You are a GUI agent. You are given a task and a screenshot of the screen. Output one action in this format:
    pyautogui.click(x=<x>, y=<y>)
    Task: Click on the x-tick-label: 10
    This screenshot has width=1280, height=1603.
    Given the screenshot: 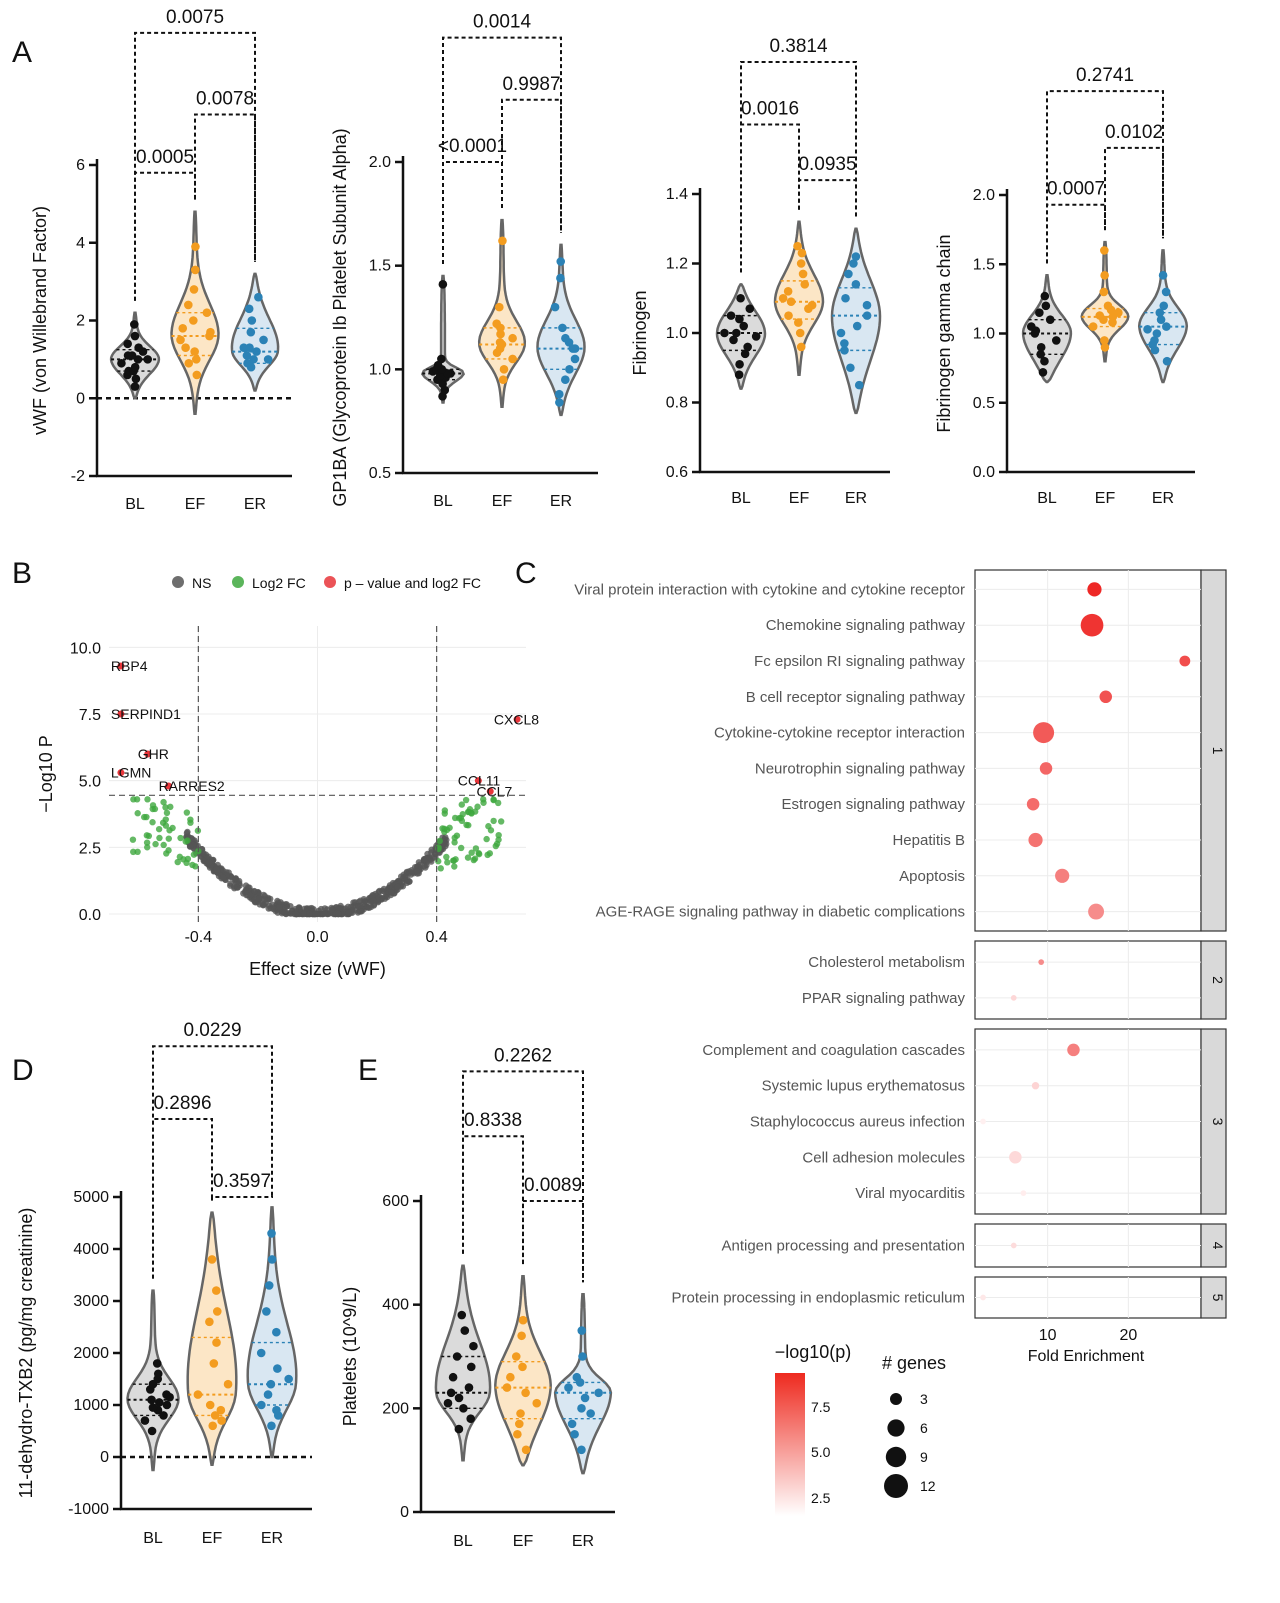 What is the action you would take?
    pyautogui.click(x=1048, y=1335)
    